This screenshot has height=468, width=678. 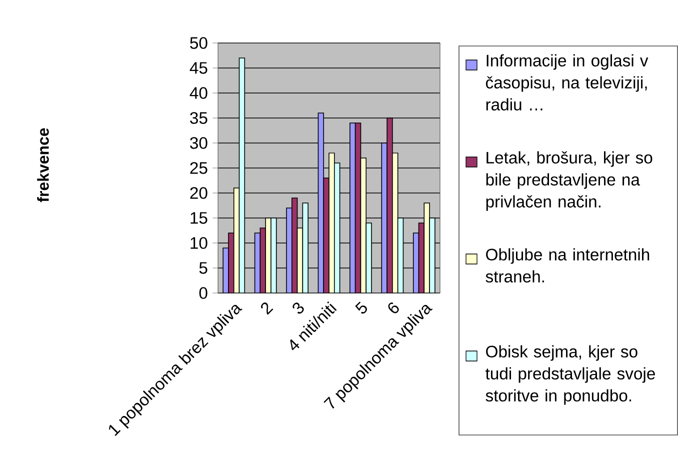 What do you see at coordinates (199, 193) in the screenshot?
I see `y-tick-label: 20` at bounding box center [199, 193].